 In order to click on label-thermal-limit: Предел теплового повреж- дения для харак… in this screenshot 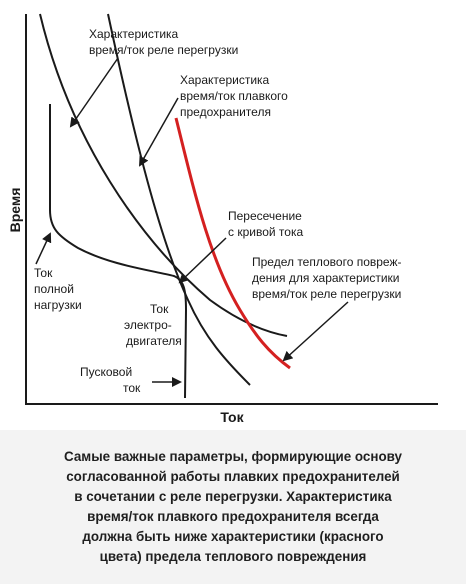, I will do `click(328, 278)`.